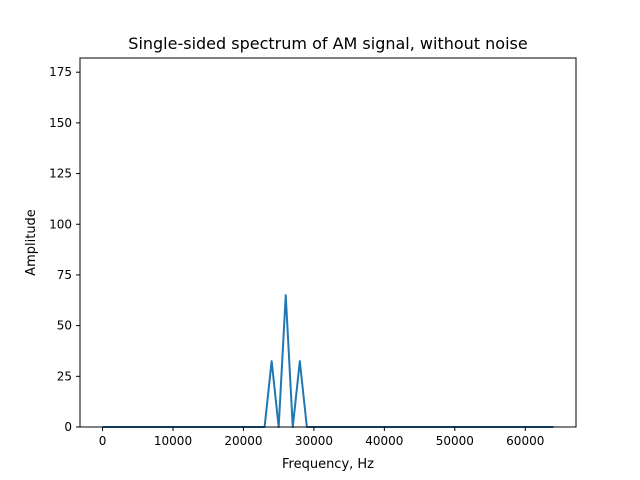  Describe the element at coordinates (60, 174) in the screenshot. I see `y-tick-label: 125` at that location.